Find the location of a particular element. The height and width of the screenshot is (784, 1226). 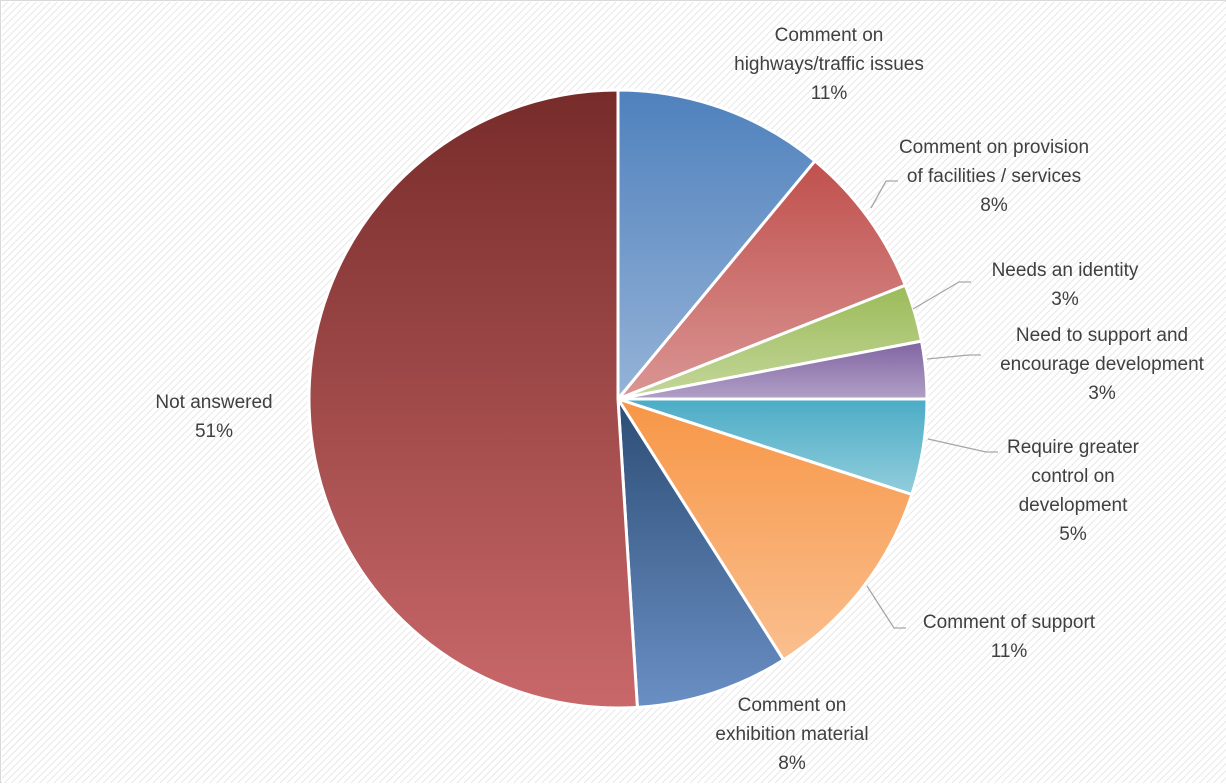

data-label-category: Need to support and is located at coordinates (1102, 335).